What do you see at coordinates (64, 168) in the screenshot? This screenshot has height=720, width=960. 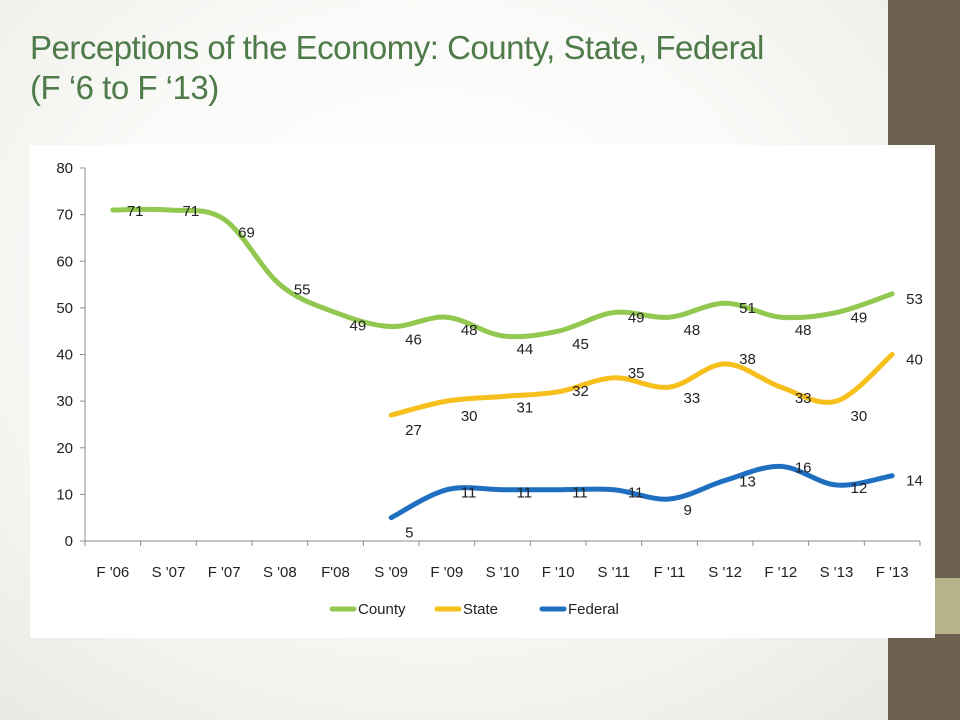 I see `y-tick-label: 80` at bounding box center [64, 168].